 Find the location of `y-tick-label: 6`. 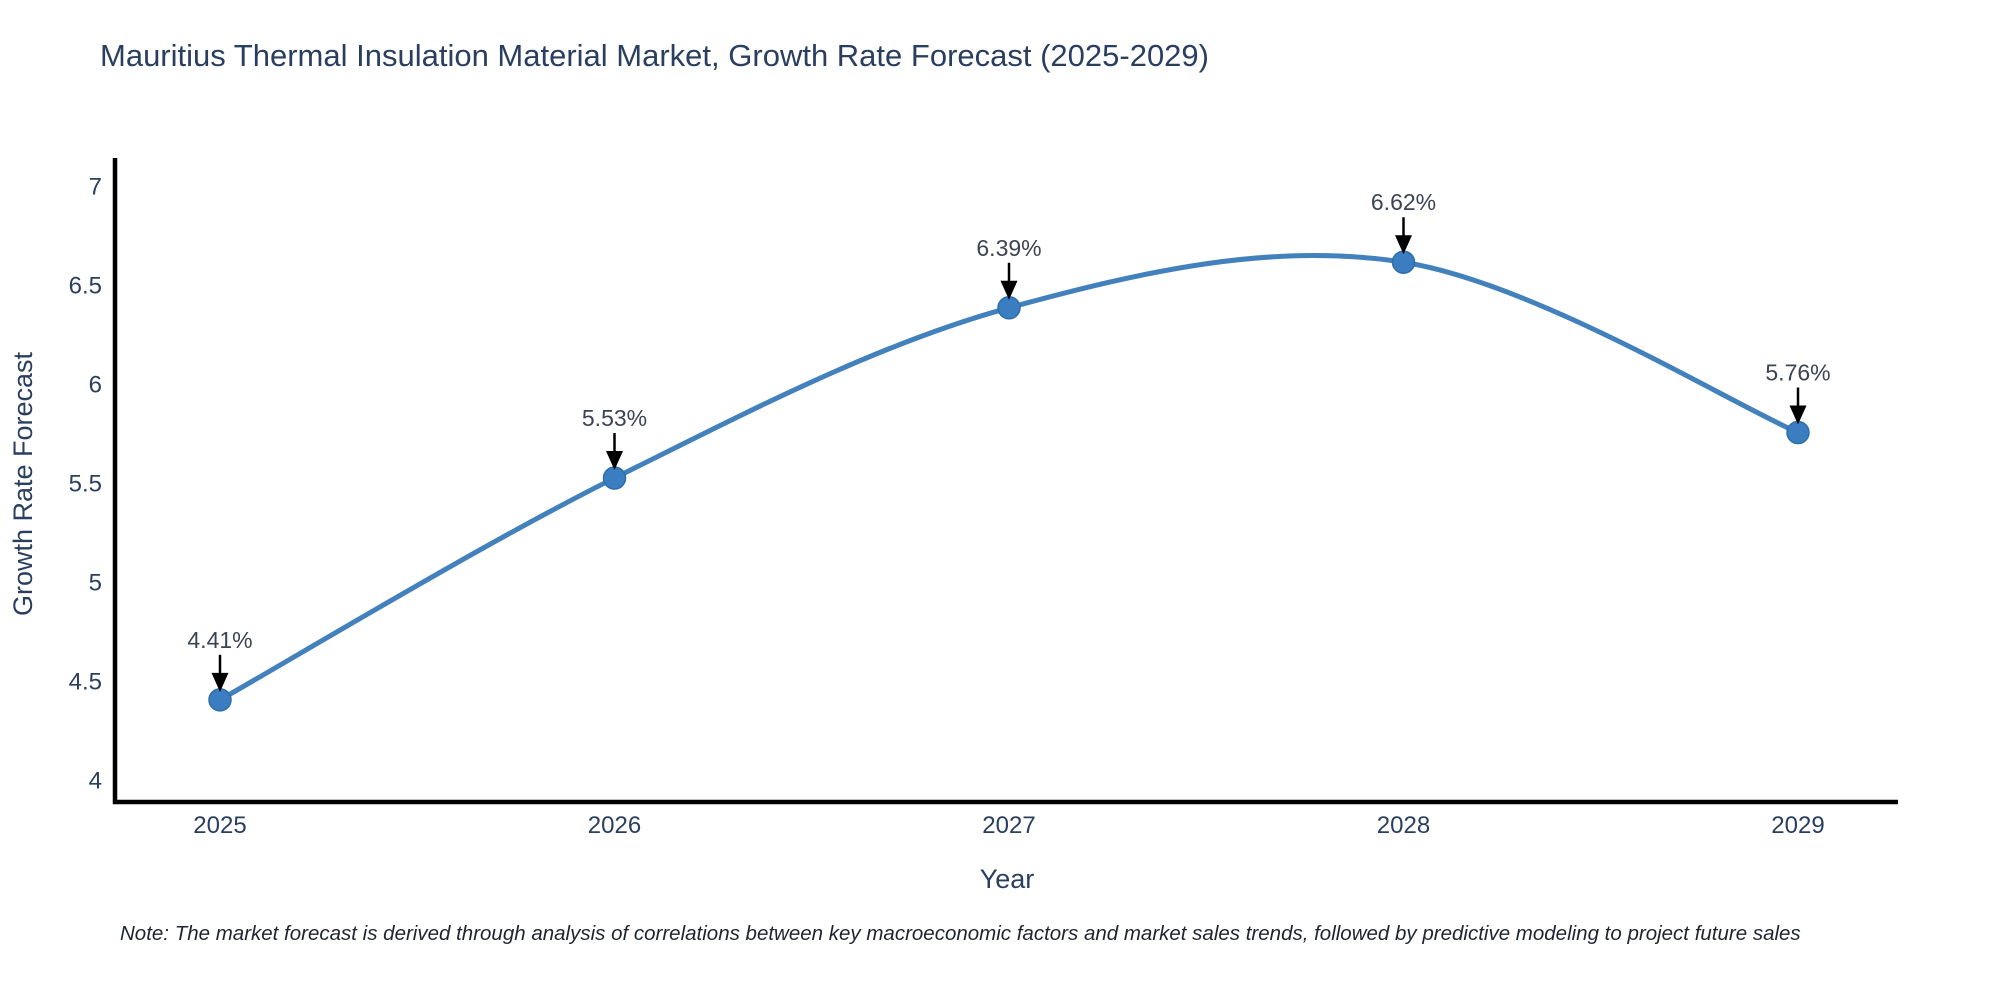

y-tick-label: 6 is located at coordinates (95, 385).